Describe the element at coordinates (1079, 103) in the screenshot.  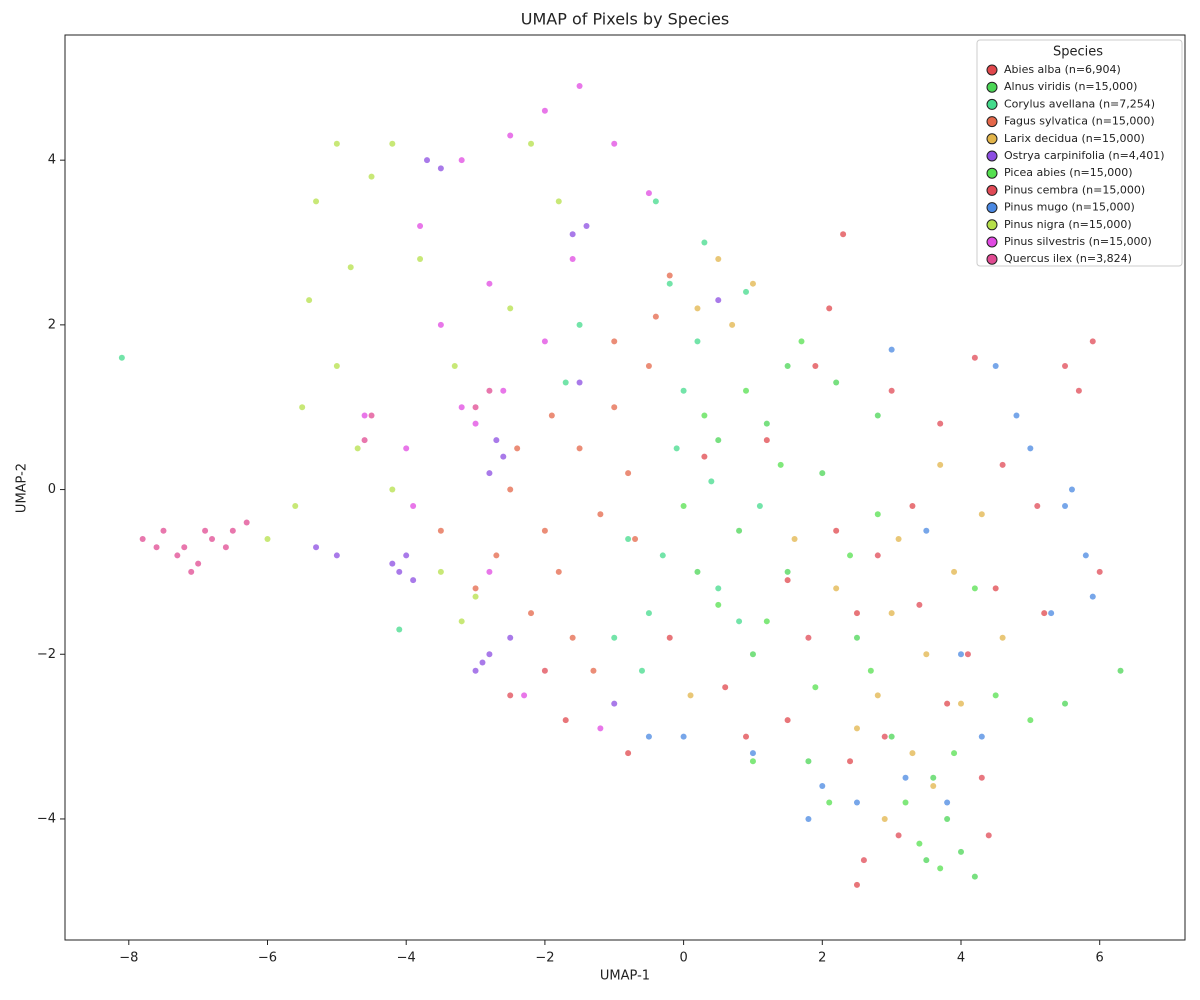
I see `legend-label: Corylus avellana (n=7,254)` at that location.